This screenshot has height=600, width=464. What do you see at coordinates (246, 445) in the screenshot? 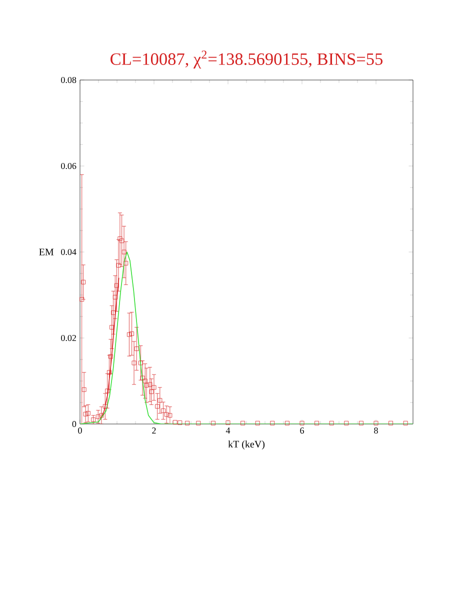
I see `x-axis-title: kT (keV)` at bounding box center [246, 445].